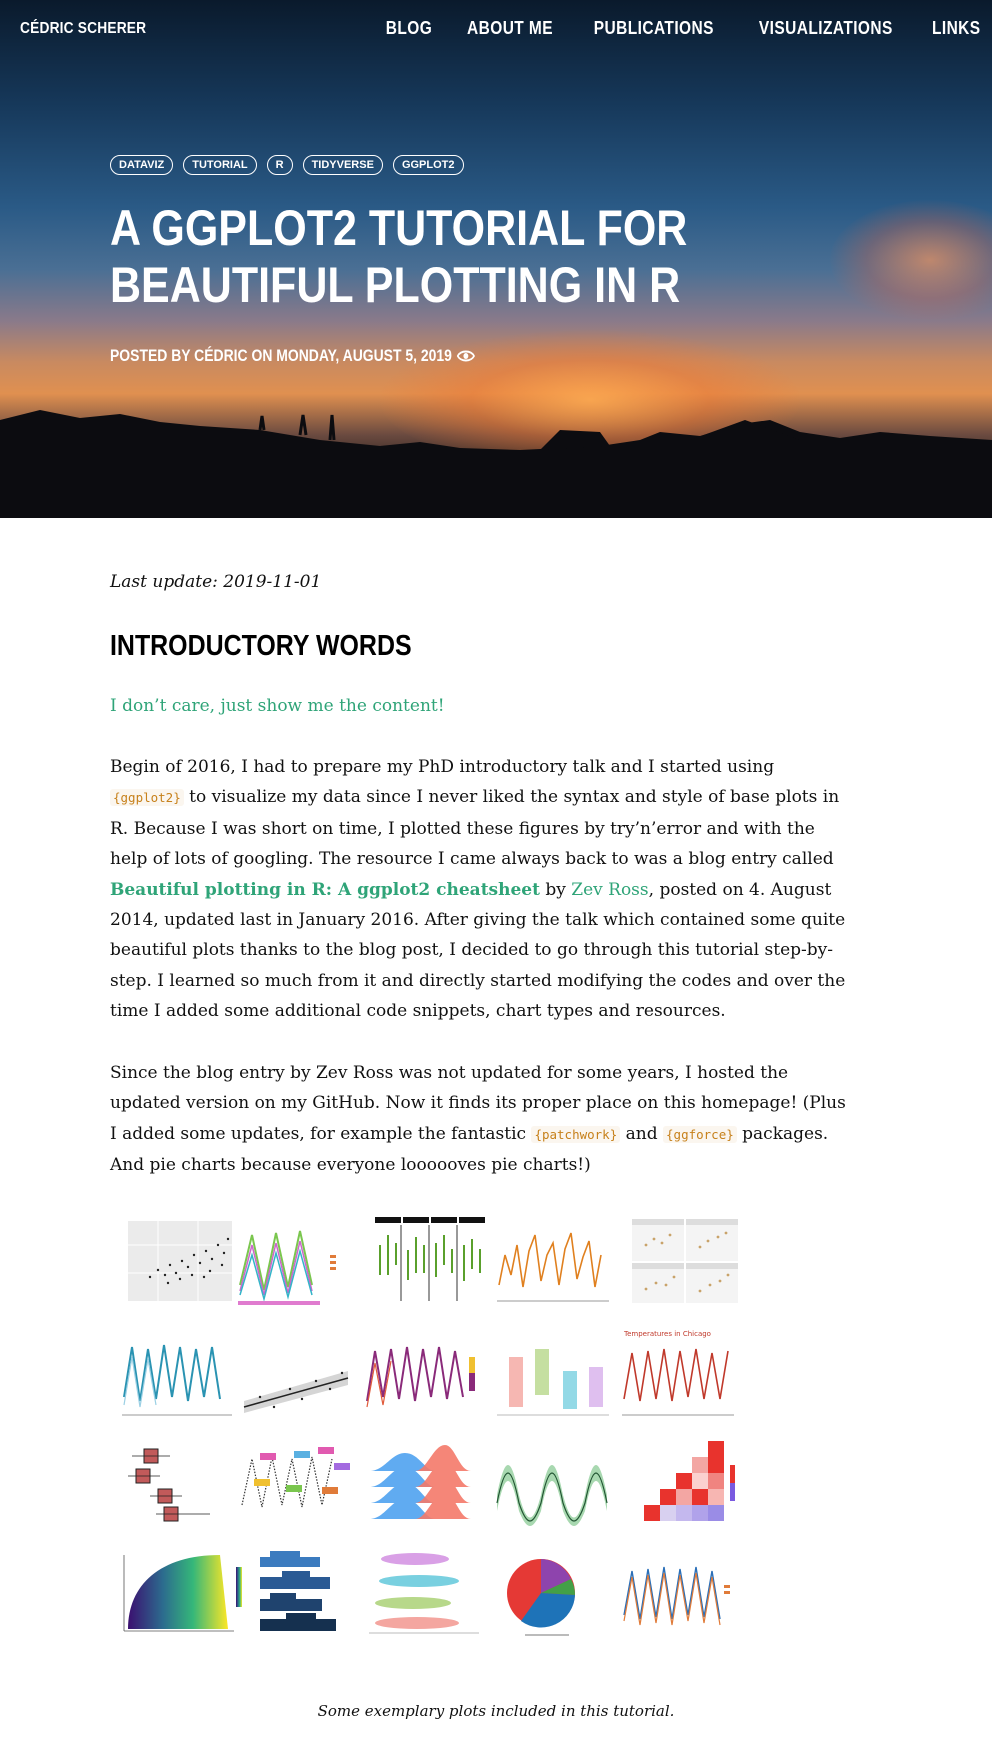 The height and width of the screenshot is (1764, 992). Describe the element at coordinates (298, 1377) in the screenshot. I see `thumb-regression-band` at that location.